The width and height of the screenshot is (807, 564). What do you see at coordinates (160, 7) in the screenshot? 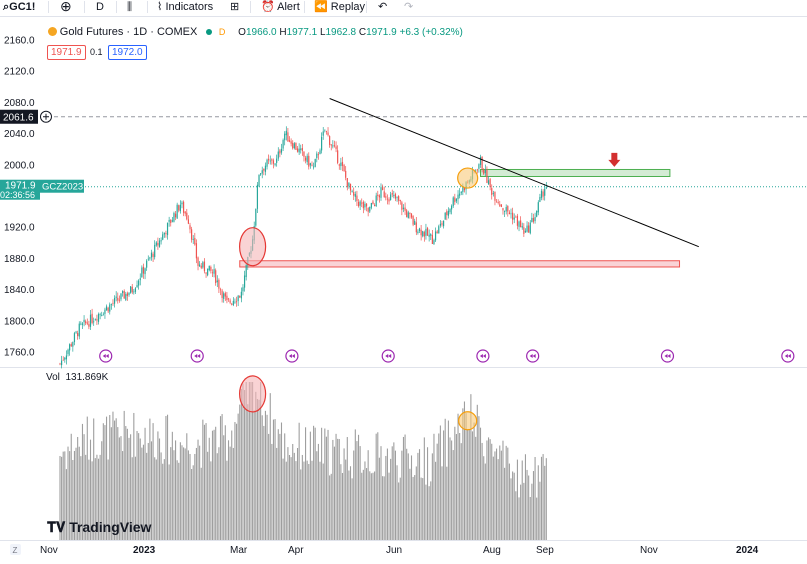
I see `indicators-icon: ⌇` at bounding box center [160, 7].